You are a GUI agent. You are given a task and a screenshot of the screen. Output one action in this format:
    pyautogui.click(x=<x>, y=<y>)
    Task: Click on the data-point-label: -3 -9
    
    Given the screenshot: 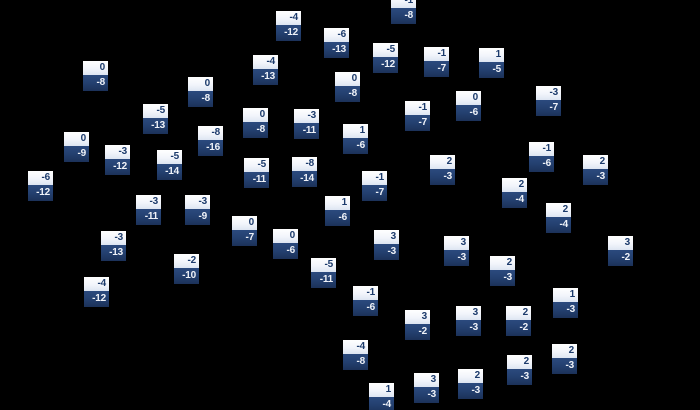 What is the action you would take?
    pyautogui.click(x=197, y=210)
    